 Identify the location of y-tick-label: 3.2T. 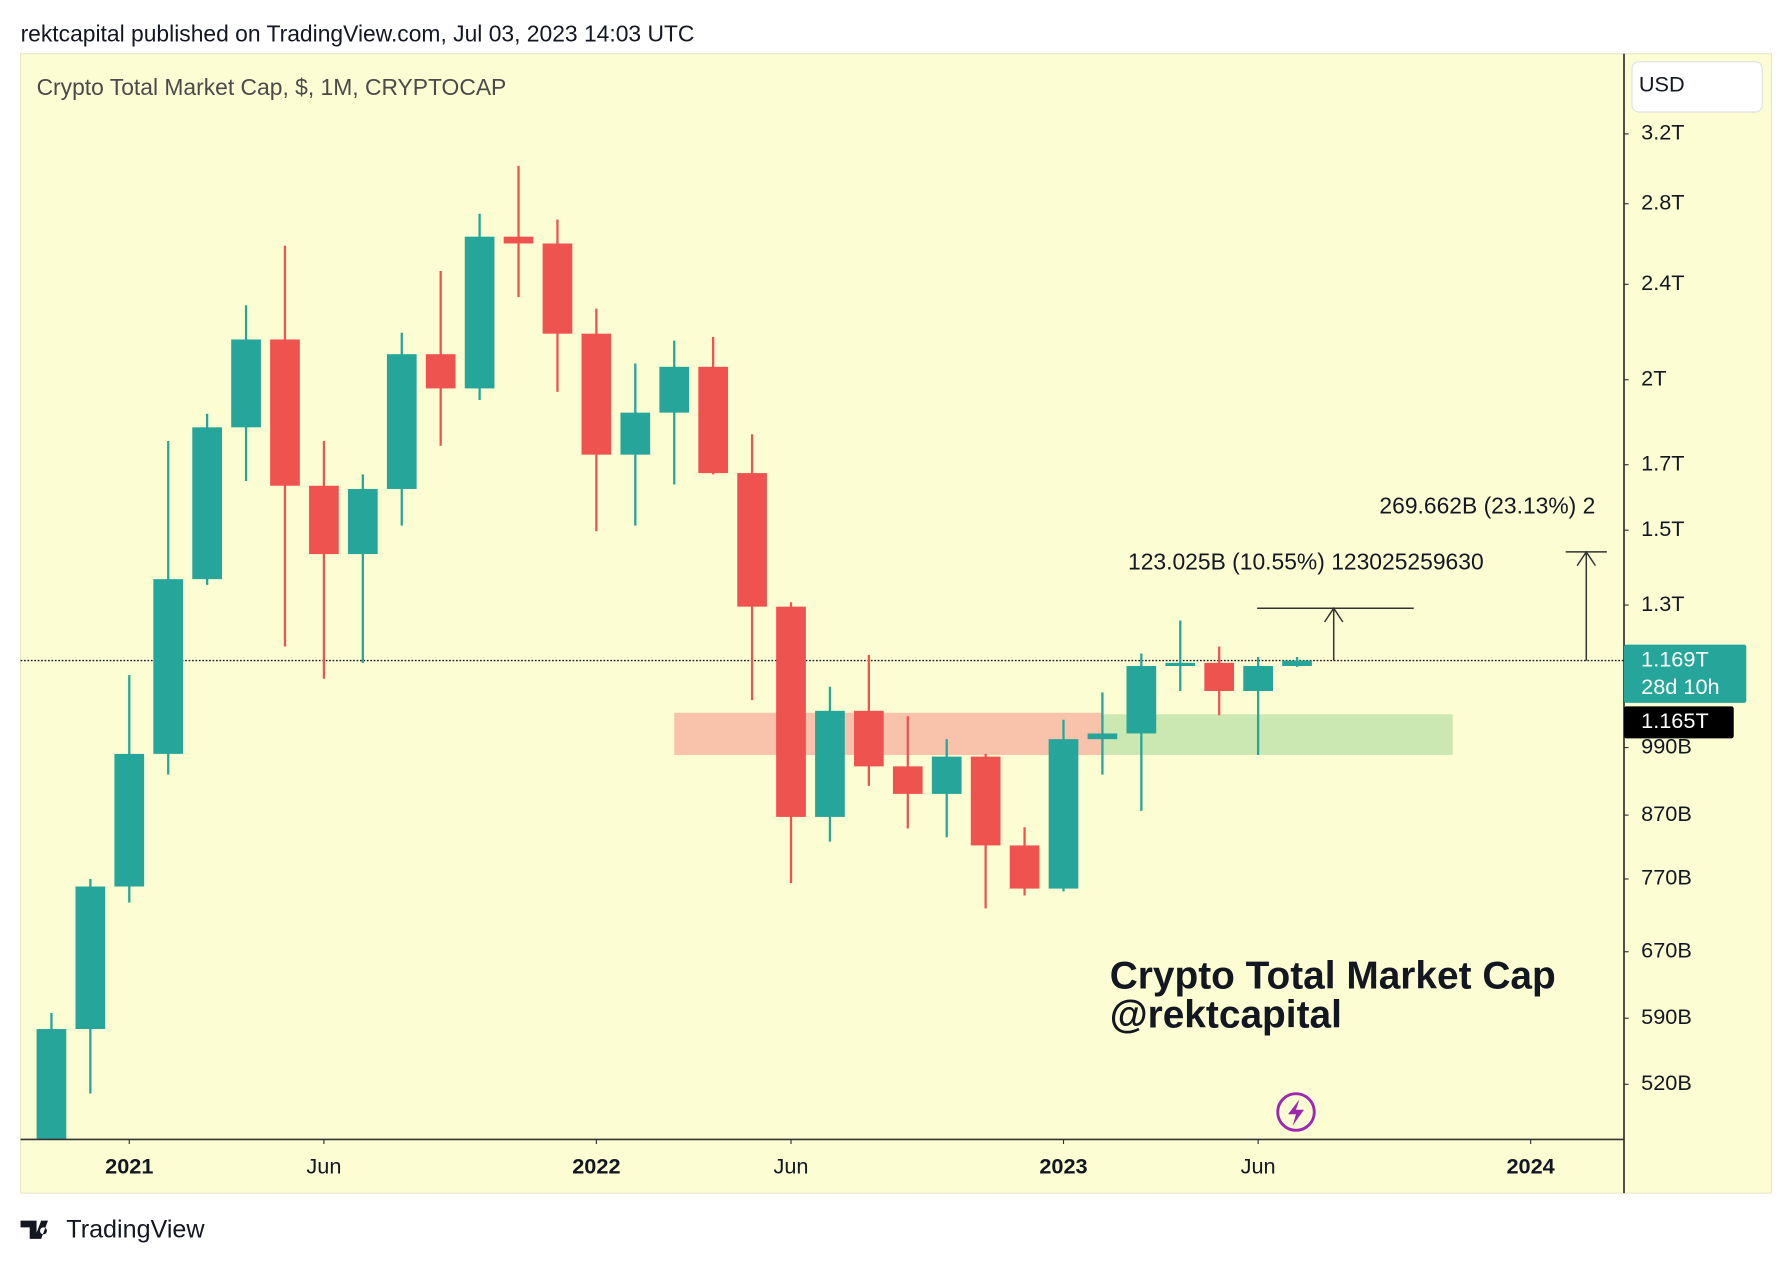
(1662, 132).